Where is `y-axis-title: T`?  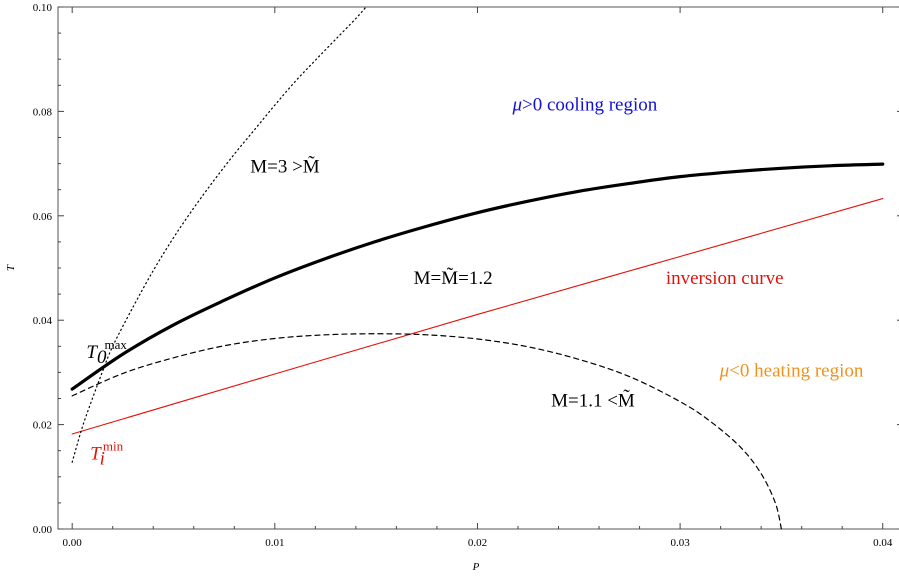 y-axis-title: T is located at coordinates (11, 267).